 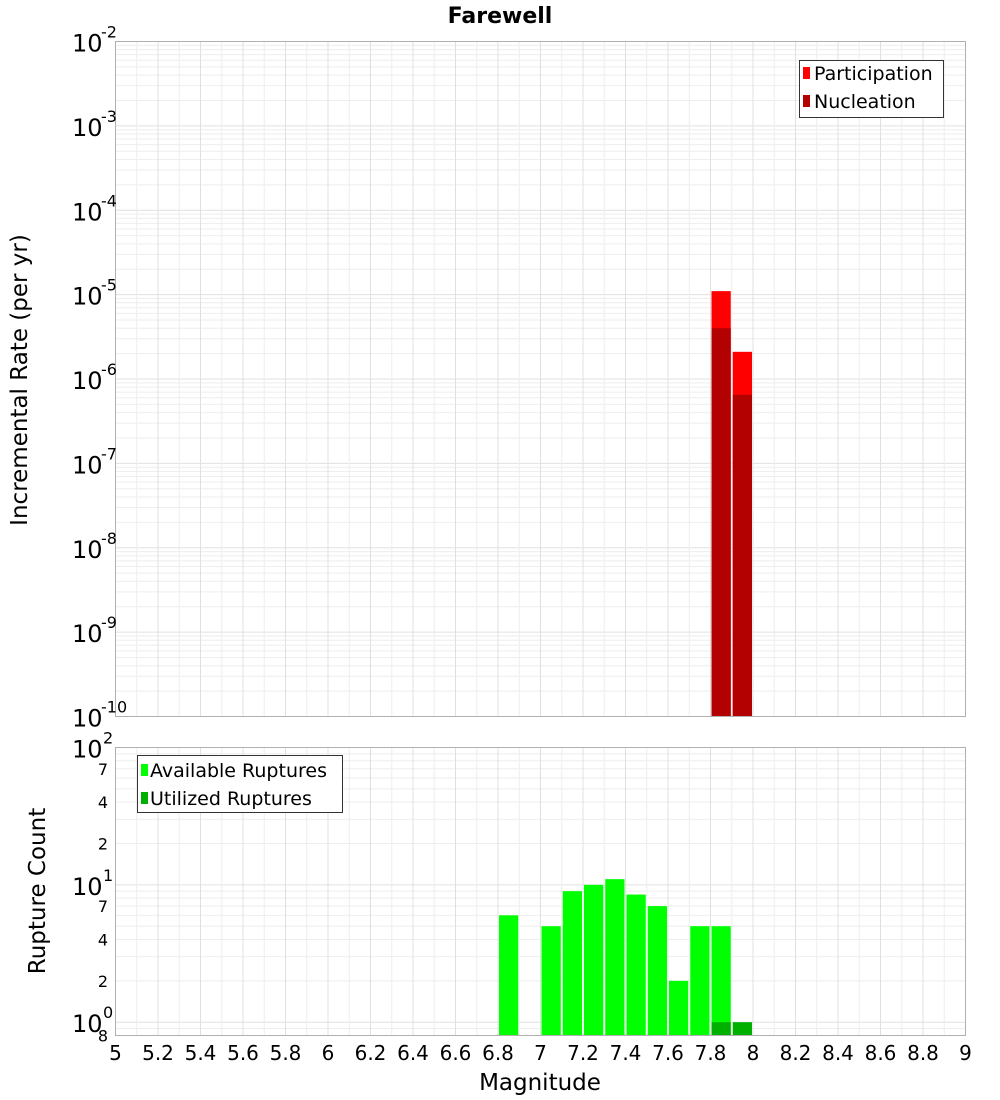 I want to click on bottom-panel-bars, so click(x=625, y=957).